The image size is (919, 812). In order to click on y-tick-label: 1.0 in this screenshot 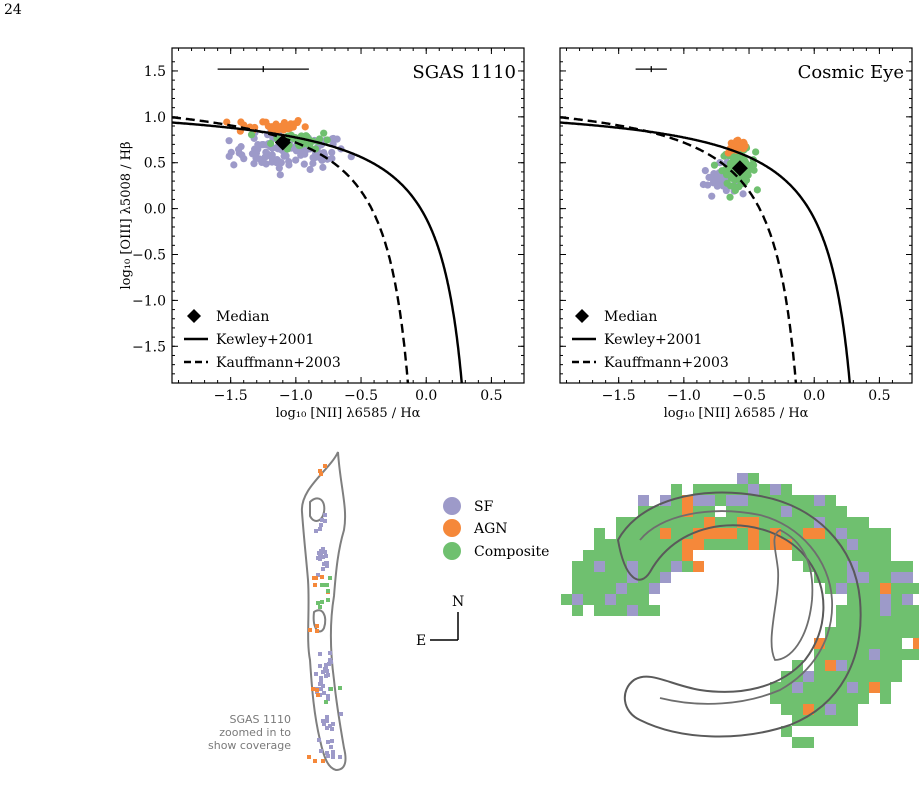, I will do `click(155, 118)`.